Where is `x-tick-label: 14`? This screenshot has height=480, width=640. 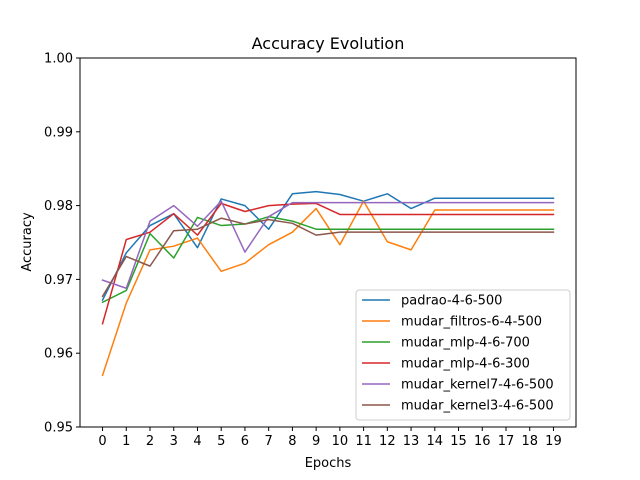 x-tick-label: 14 is located at coordinates (435, 441).